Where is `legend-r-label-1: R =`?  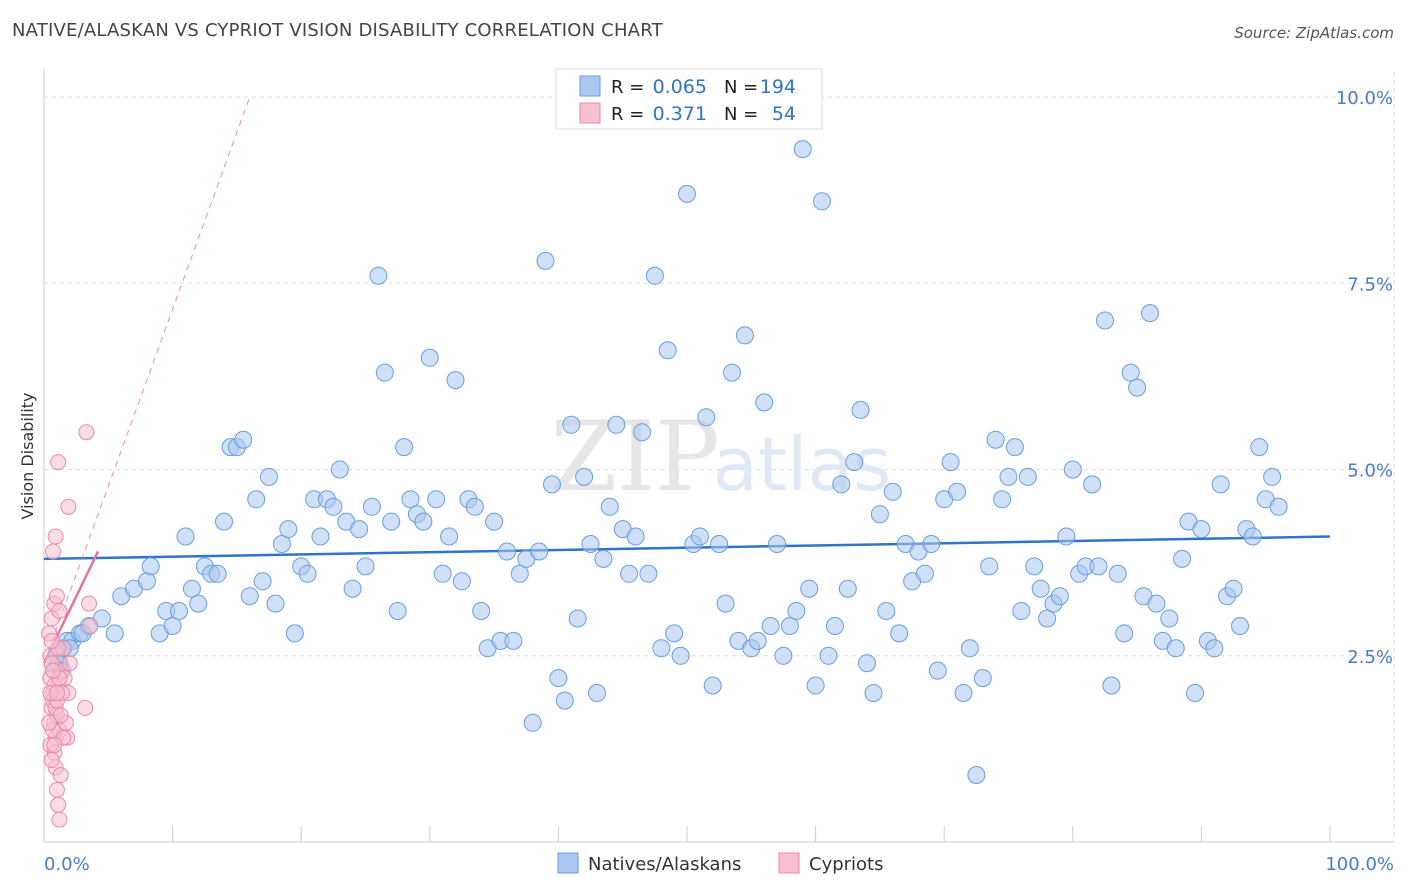 legend-r-label-1: R = is located at coordinates (627, 87).